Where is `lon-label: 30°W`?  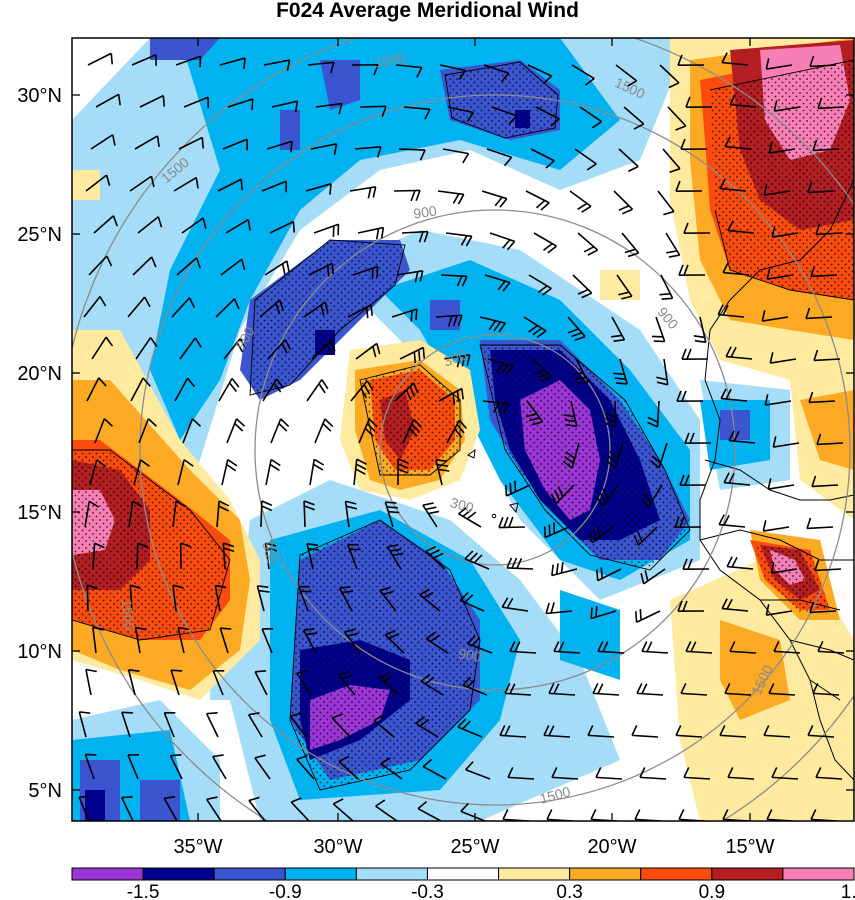 lon-label: 30°W is located at coordinates (337, 847).